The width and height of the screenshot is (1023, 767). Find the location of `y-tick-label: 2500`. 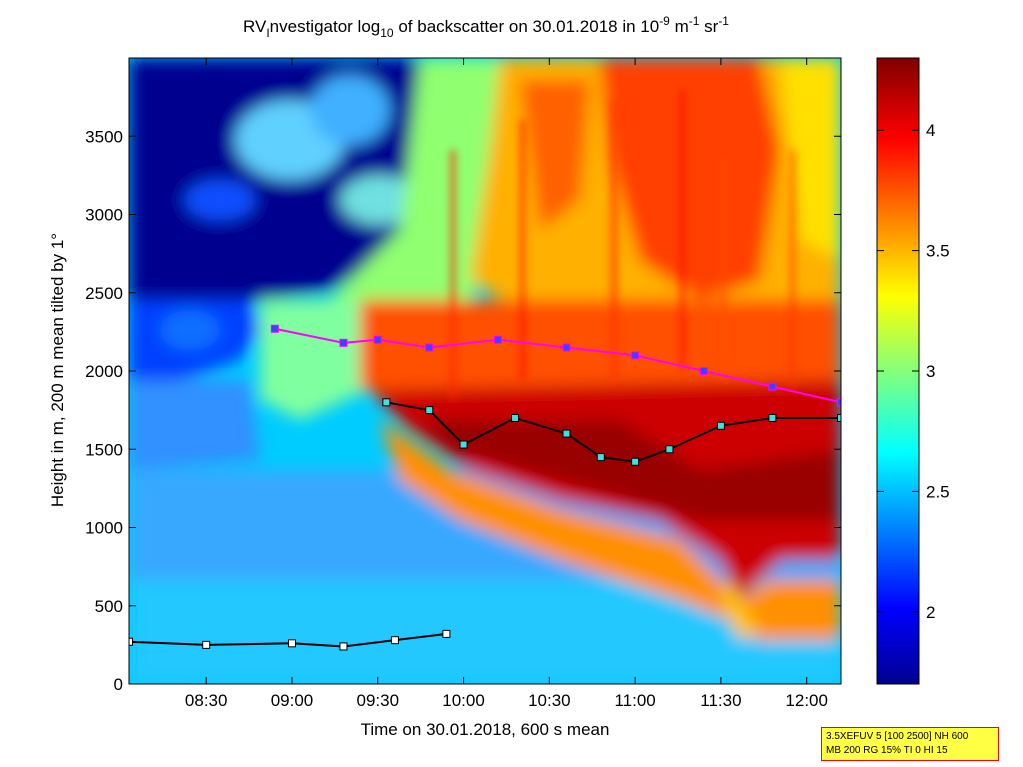

y-tick-label: 2500 is located at coordinates (104, 293).